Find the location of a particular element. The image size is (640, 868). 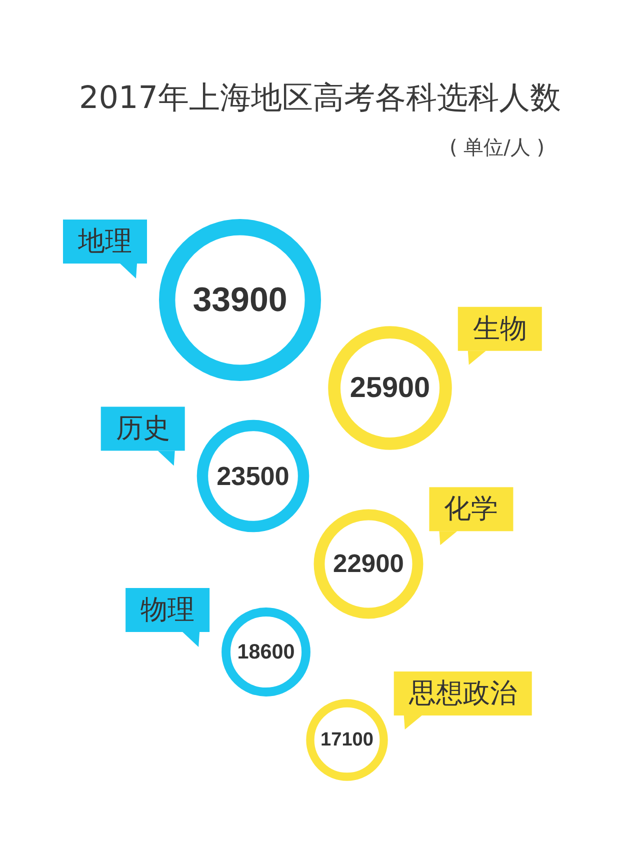

value-label: 33900 is located at coordinates (240, 300).